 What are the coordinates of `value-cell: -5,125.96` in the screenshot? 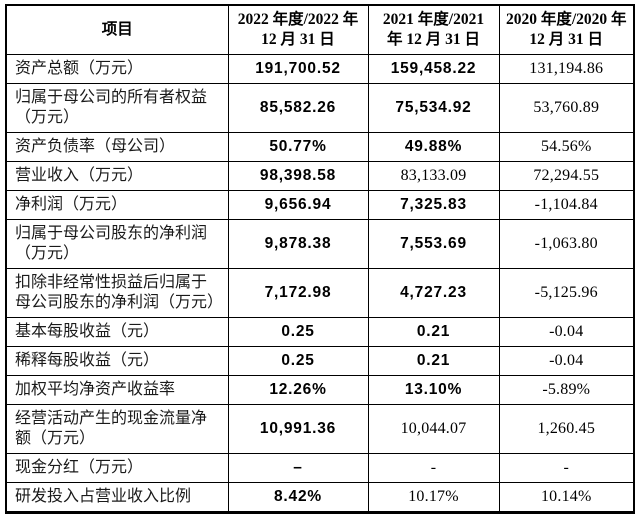 It's located at (566, 292).